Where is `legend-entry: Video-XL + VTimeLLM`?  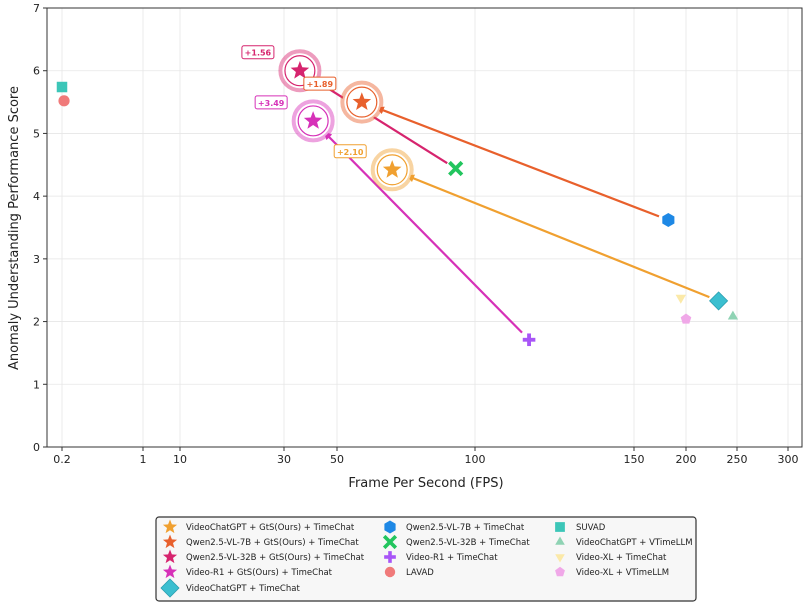 legend-entry: Video-XL + VTimeLLM is located at coordinates (612, 572).